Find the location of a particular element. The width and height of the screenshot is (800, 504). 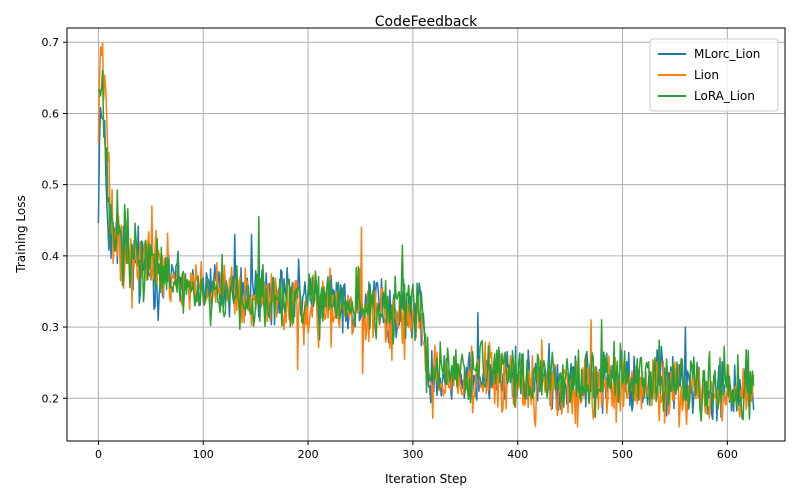

chart-title: CodeFeedback is located at coordinates (426, 22).